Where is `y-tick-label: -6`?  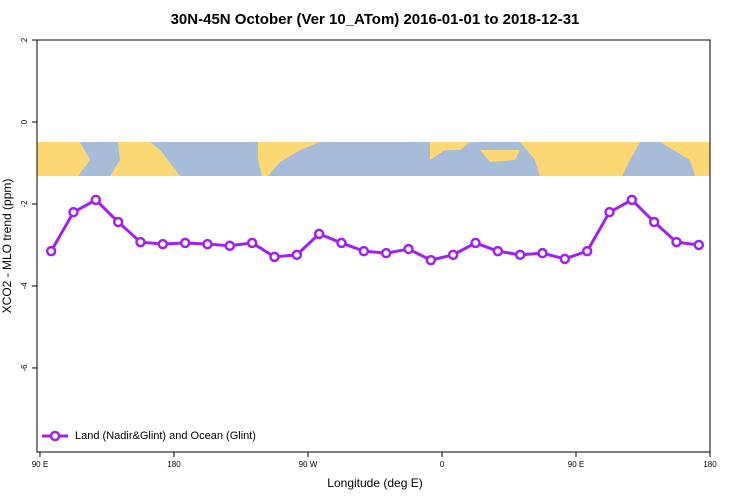 y-tick-label: -6 is located at coordinates (24, 368).